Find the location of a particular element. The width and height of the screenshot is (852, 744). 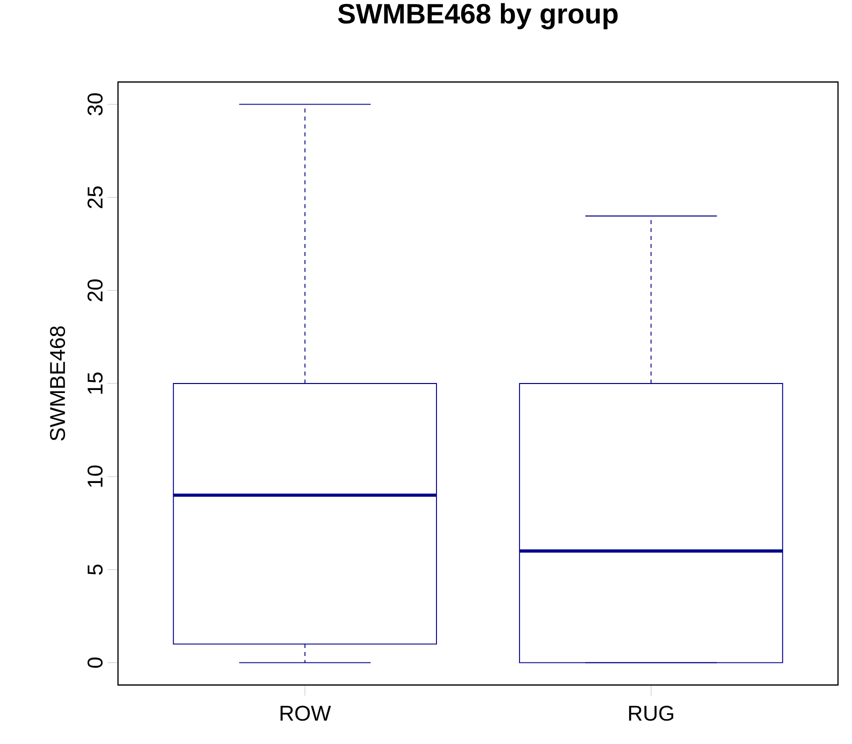

y-tick-label: 25 is located at coordinates (95, 197).